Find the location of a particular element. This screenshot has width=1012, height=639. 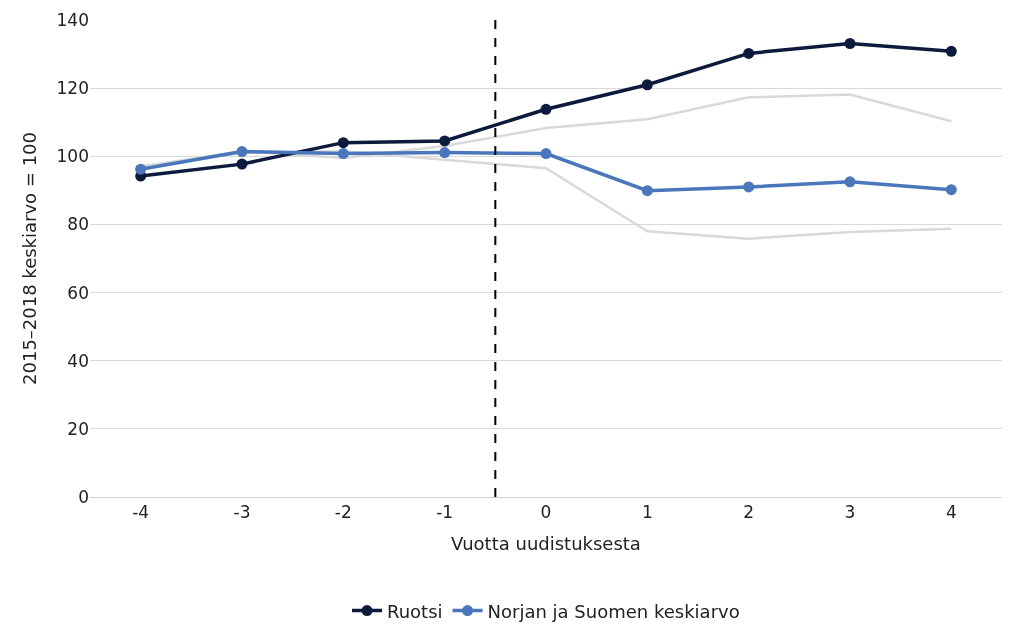

y-tick-label: 20 is located at coordinates (78, 428).